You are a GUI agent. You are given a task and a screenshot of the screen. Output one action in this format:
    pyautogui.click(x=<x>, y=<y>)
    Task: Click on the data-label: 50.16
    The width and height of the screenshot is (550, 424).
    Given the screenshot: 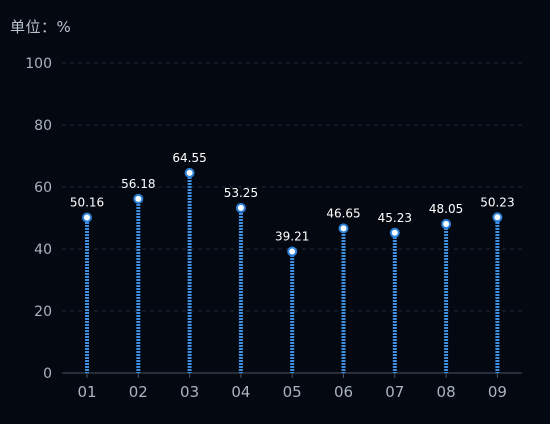 What is the action you would take?
    pyautogui.click(x=87, y=203)
    